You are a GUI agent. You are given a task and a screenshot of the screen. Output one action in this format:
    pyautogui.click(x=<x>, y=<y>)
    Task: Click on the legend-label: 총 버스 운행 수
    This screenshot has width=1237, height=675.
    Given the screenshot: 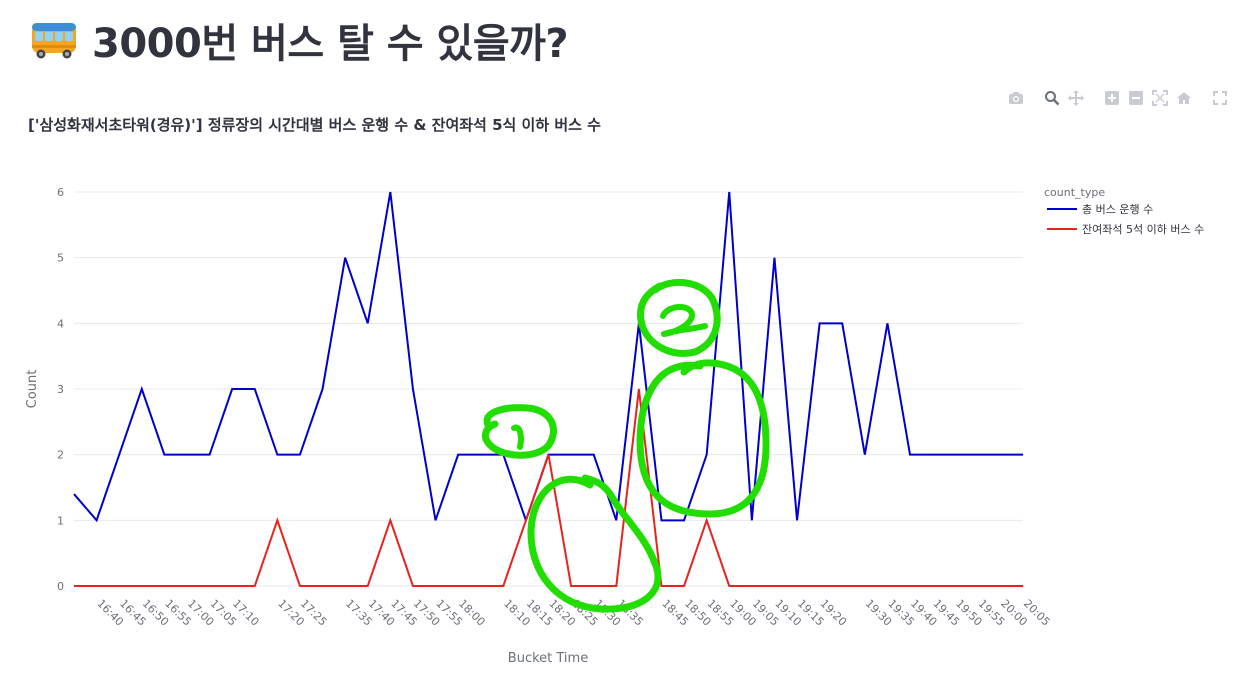 What is the action you would take?
    pyautogui.click(x=1117, y=209)
    